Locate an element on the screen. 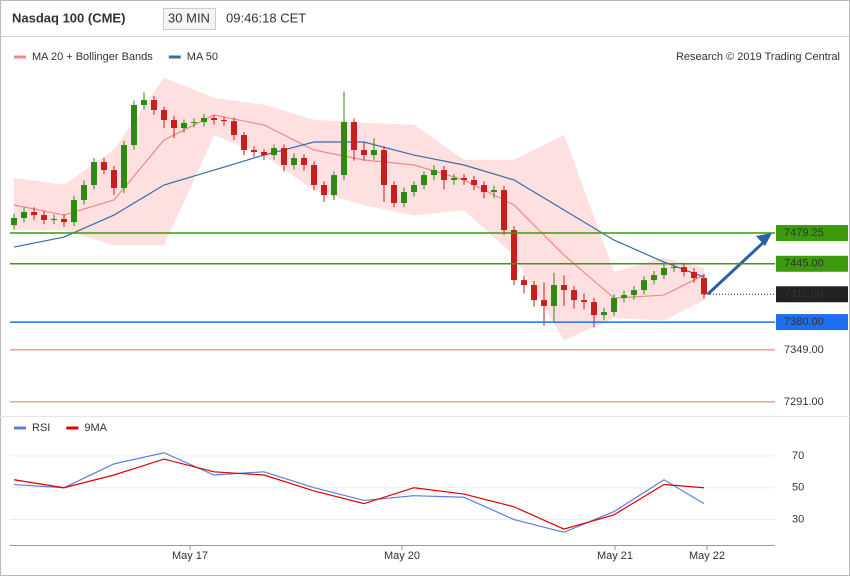 The height and width of the screenshot is (576, 850). x-tick-label: May 20 is located at coordinates (402, 556).